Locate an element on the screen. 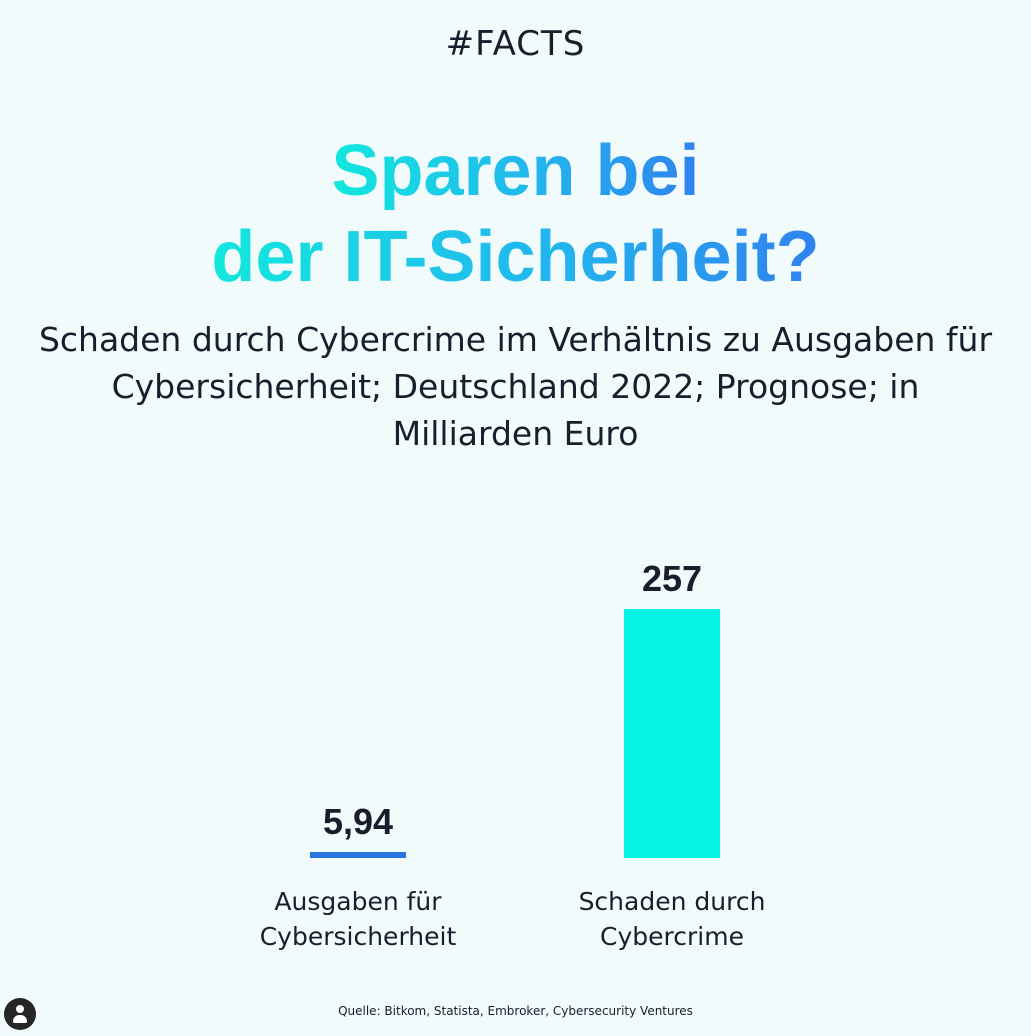  avatar-body is located at coordinates (20, 1019).